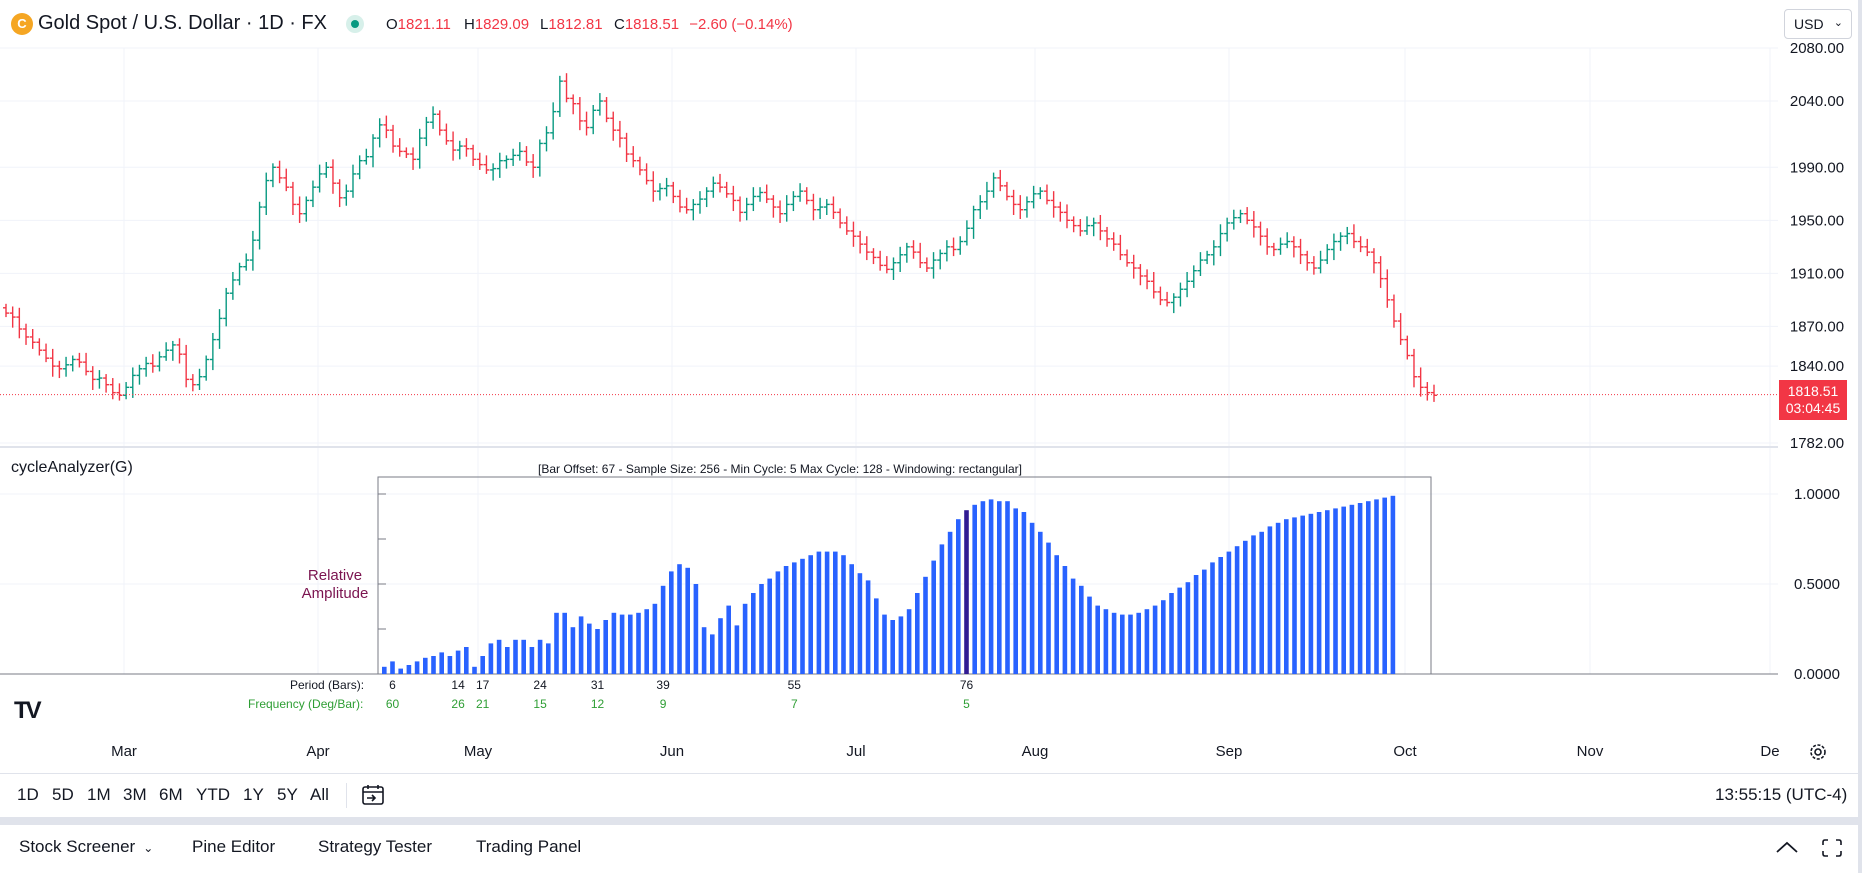 This screenshot has width=1862, height=873. What do you see at coordinates (1818, 24) in the screenshot?
I see `currency-select: USD ⌄` at bounding box center [1818, 24].